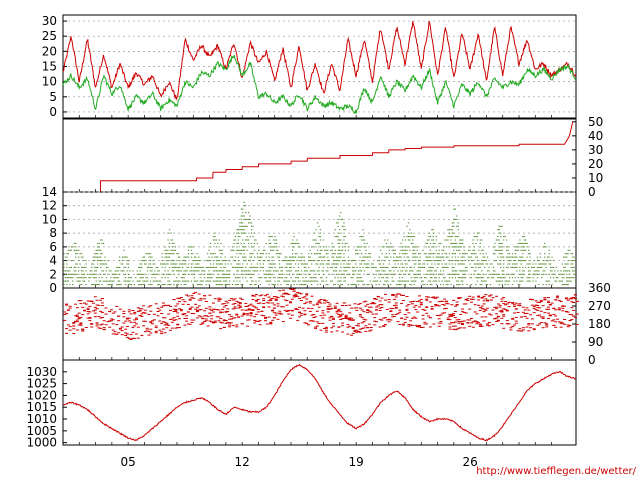 The width and height of the screenshot is (640, 480). Describe the element at coordinates (318, 157) in the screenshot. I see `series-precip-cumulative-line` at that location.